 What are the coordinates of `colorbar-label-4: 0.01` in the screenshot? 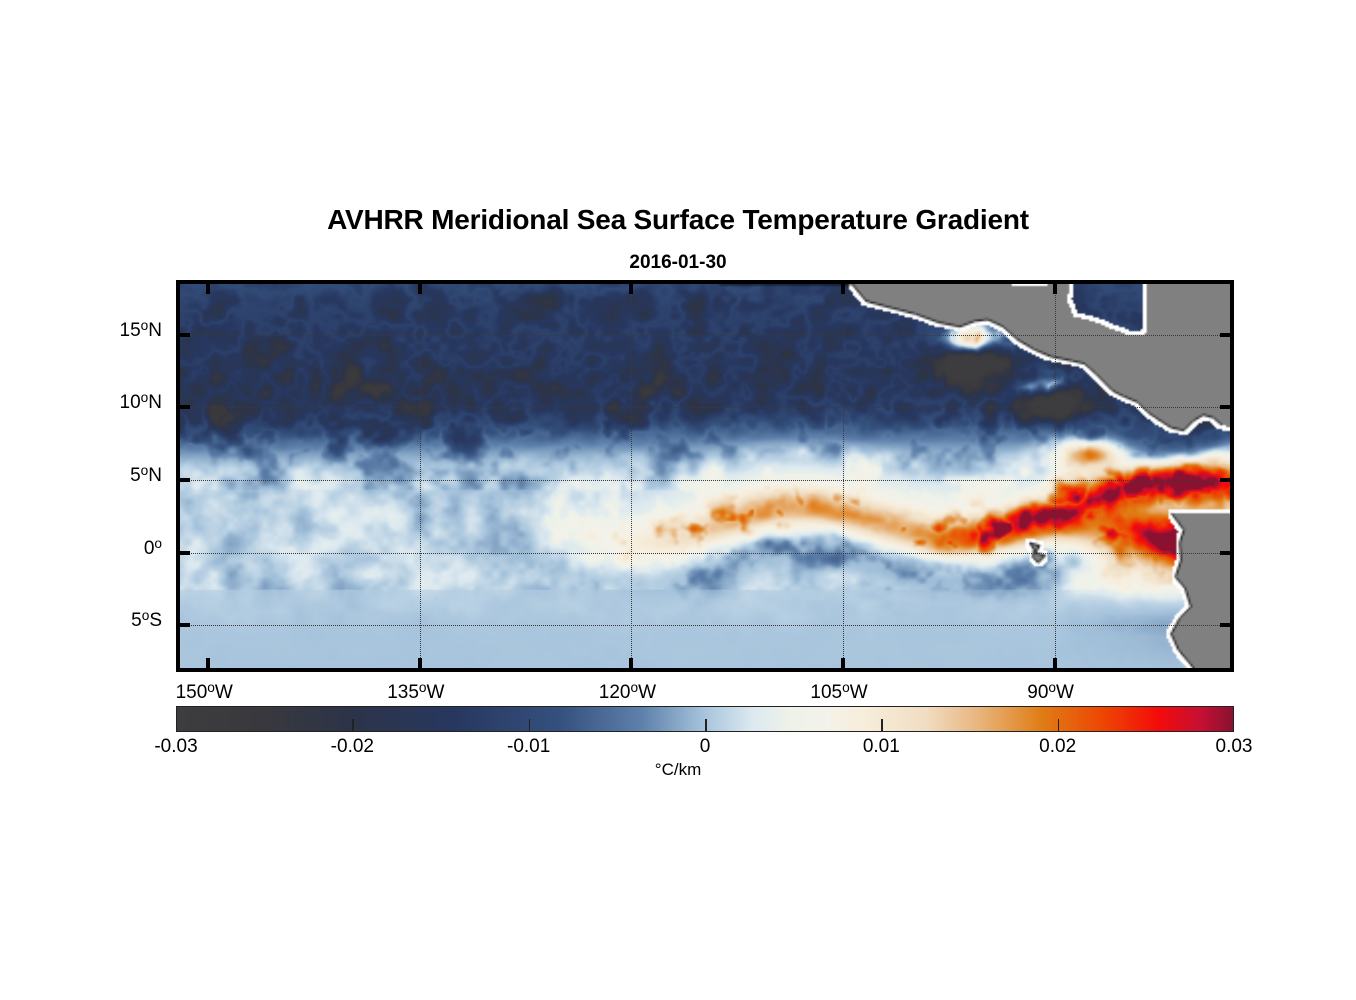 It's located at (881, 746).